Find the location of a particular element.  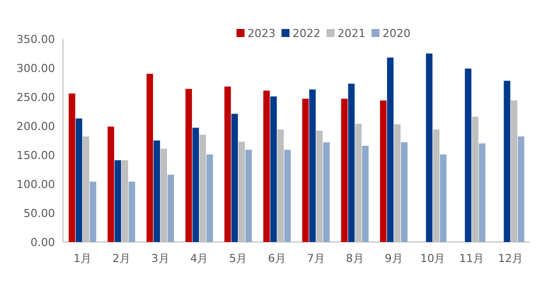

x-tick-label: 12月 is located at coordinates (511, 258).